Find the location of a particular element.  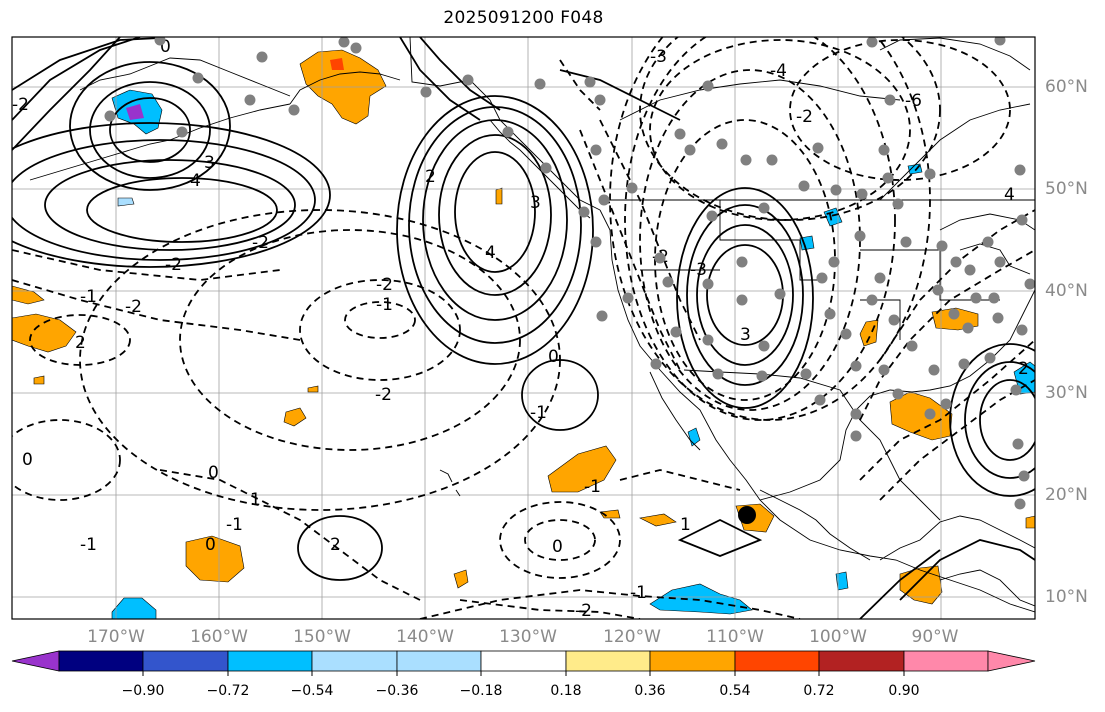

colorbar-tick-label: 0.54 is located at coordinates (735, 691).